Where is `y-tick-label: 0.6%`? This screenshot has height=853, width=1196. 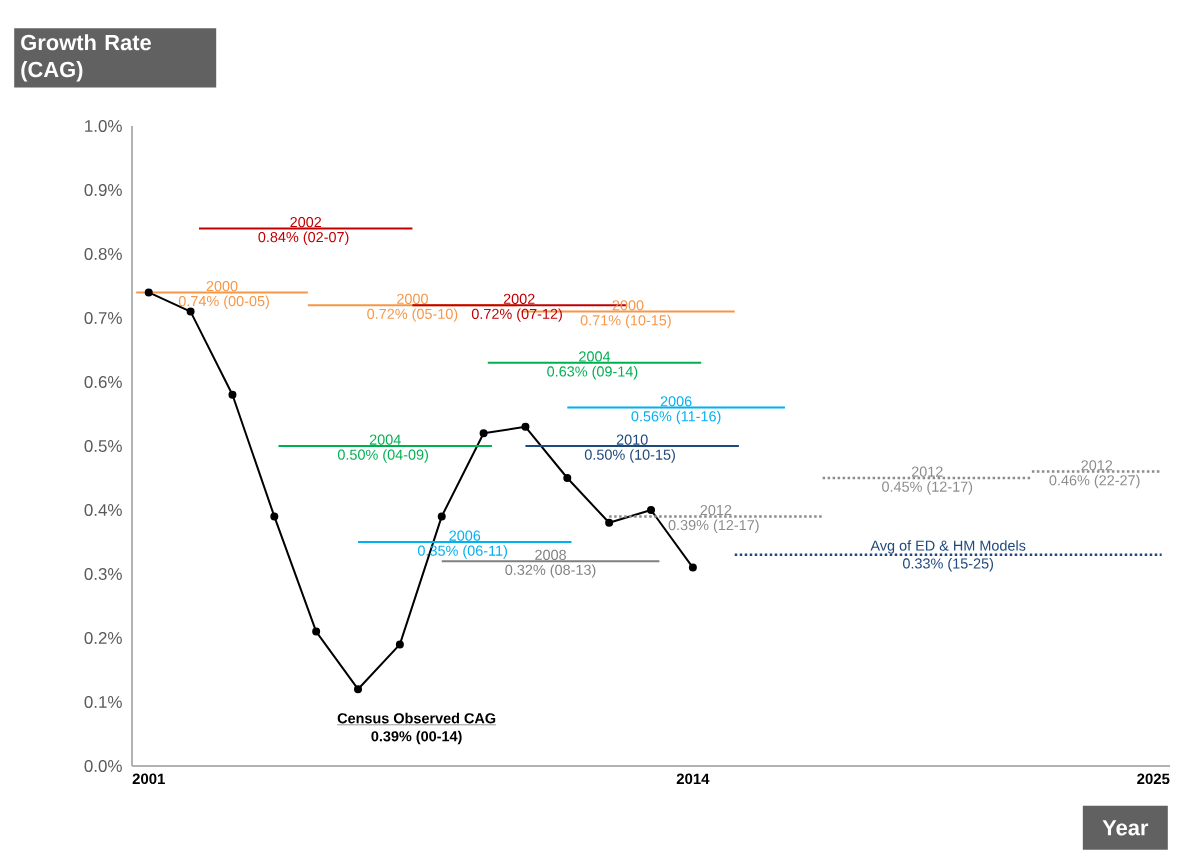
y-tick-label: 0.6% is located at coordinates (103, 382).